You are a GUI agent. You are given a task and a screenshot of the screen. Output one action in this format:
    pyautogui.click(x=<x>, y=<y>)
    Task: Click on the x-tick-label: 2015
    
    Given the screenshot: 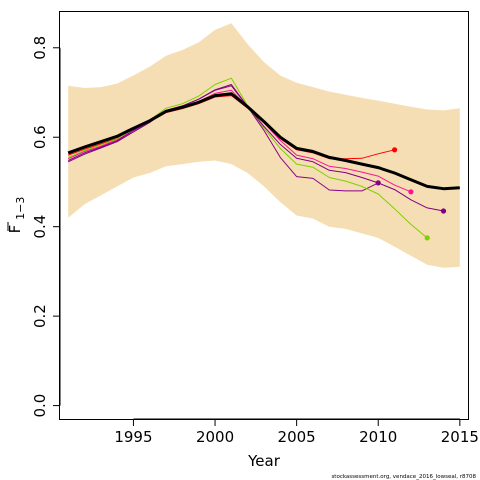 What is the action you would take?
    pyautogui.click(x=460, y=437)
    